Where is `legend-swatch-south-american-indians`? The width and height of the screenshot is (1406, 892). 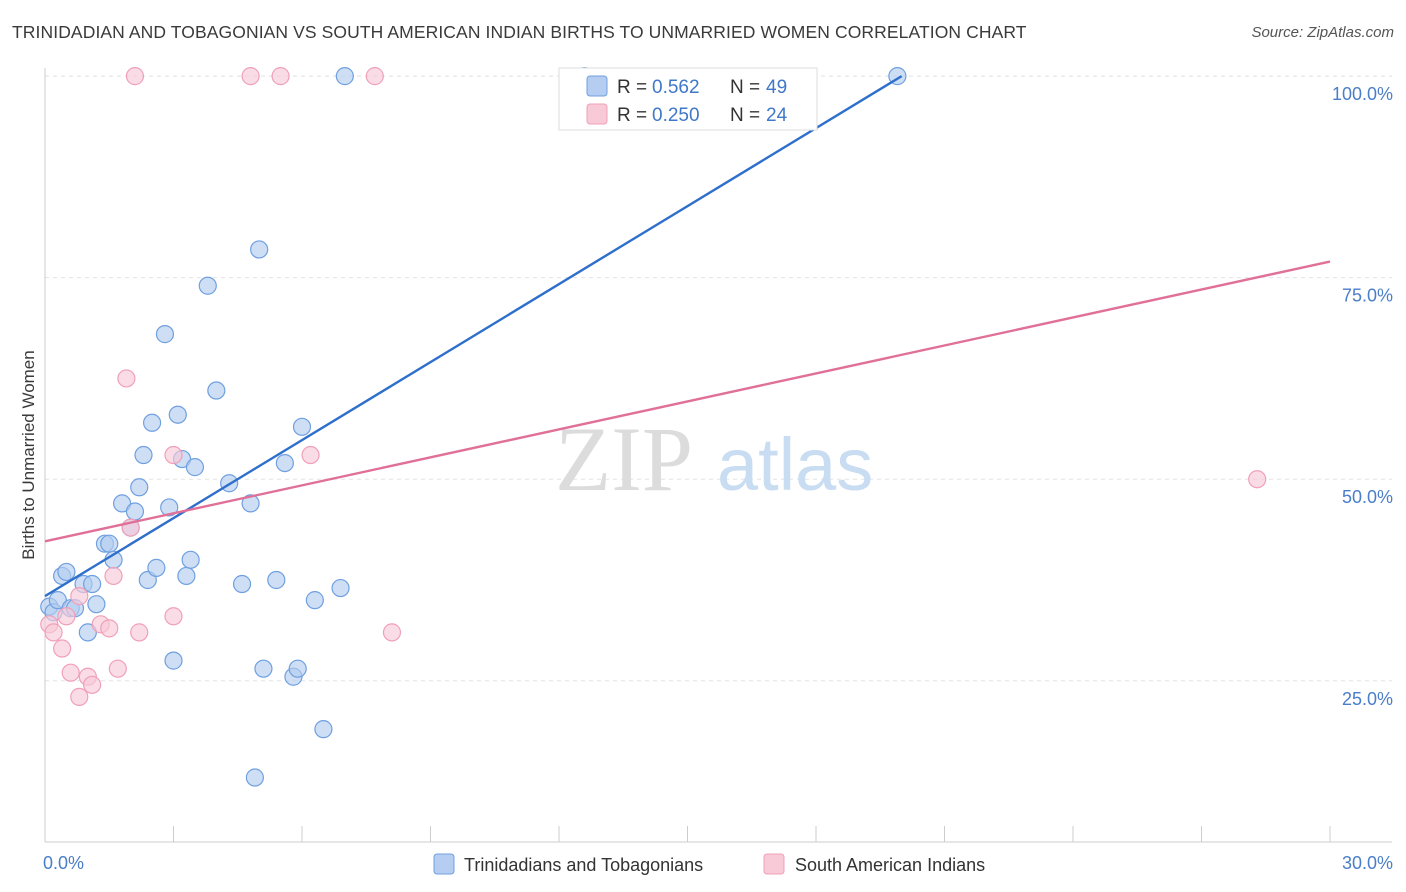
legend-swatch-south-american-indians is located at coordinates (774, 864).